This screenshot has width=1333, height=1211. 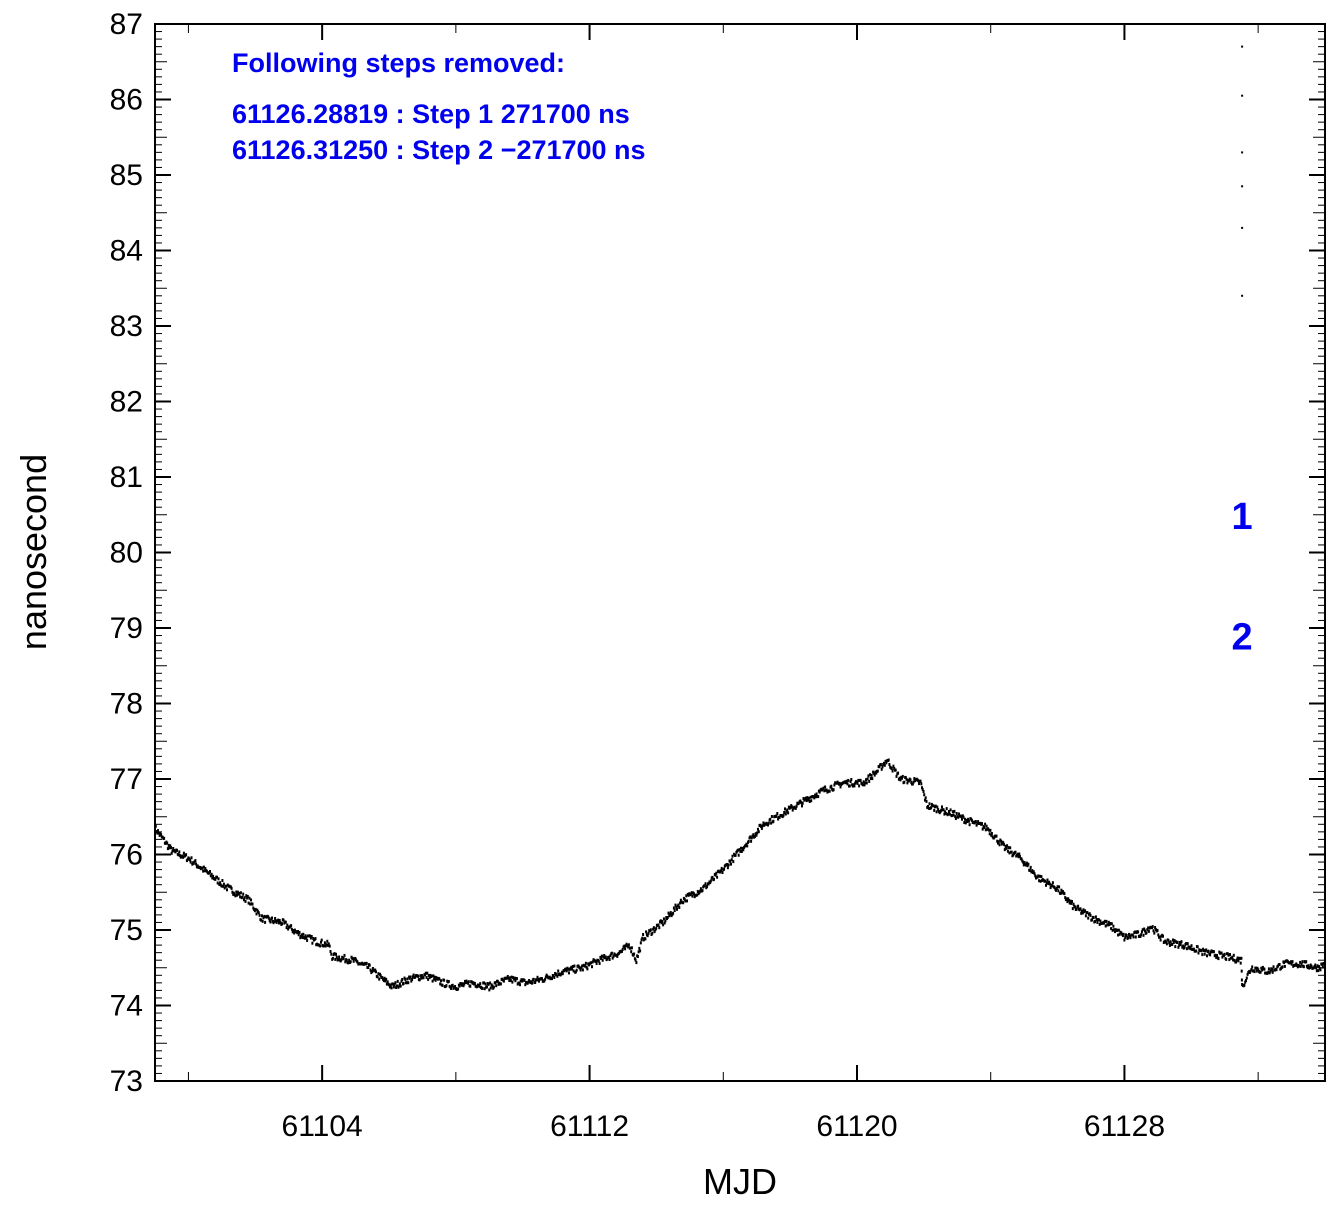 I want to click on y-tick-label: 76, so click(x=126, y=855).